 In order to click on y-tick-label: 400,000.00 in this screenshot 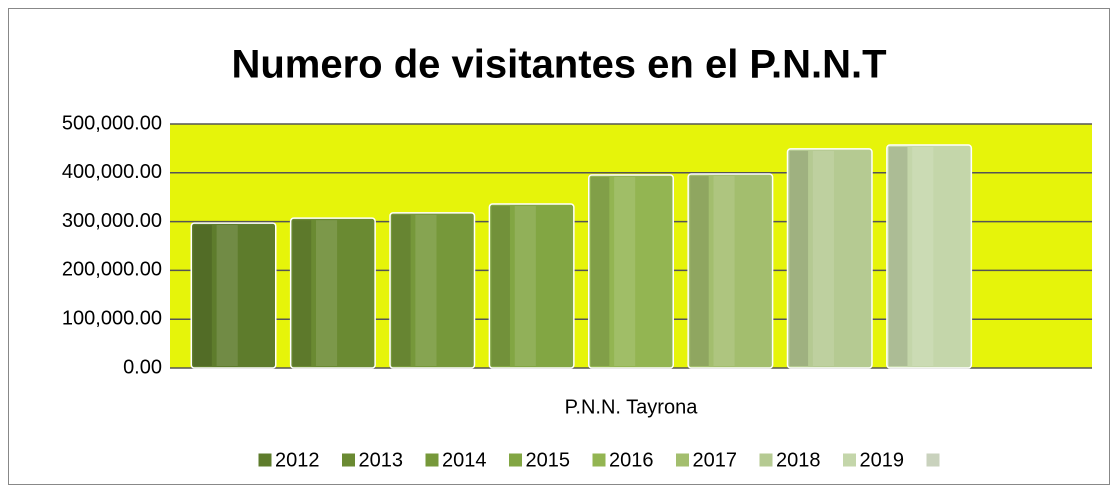, I will do `click(112, 172)`.